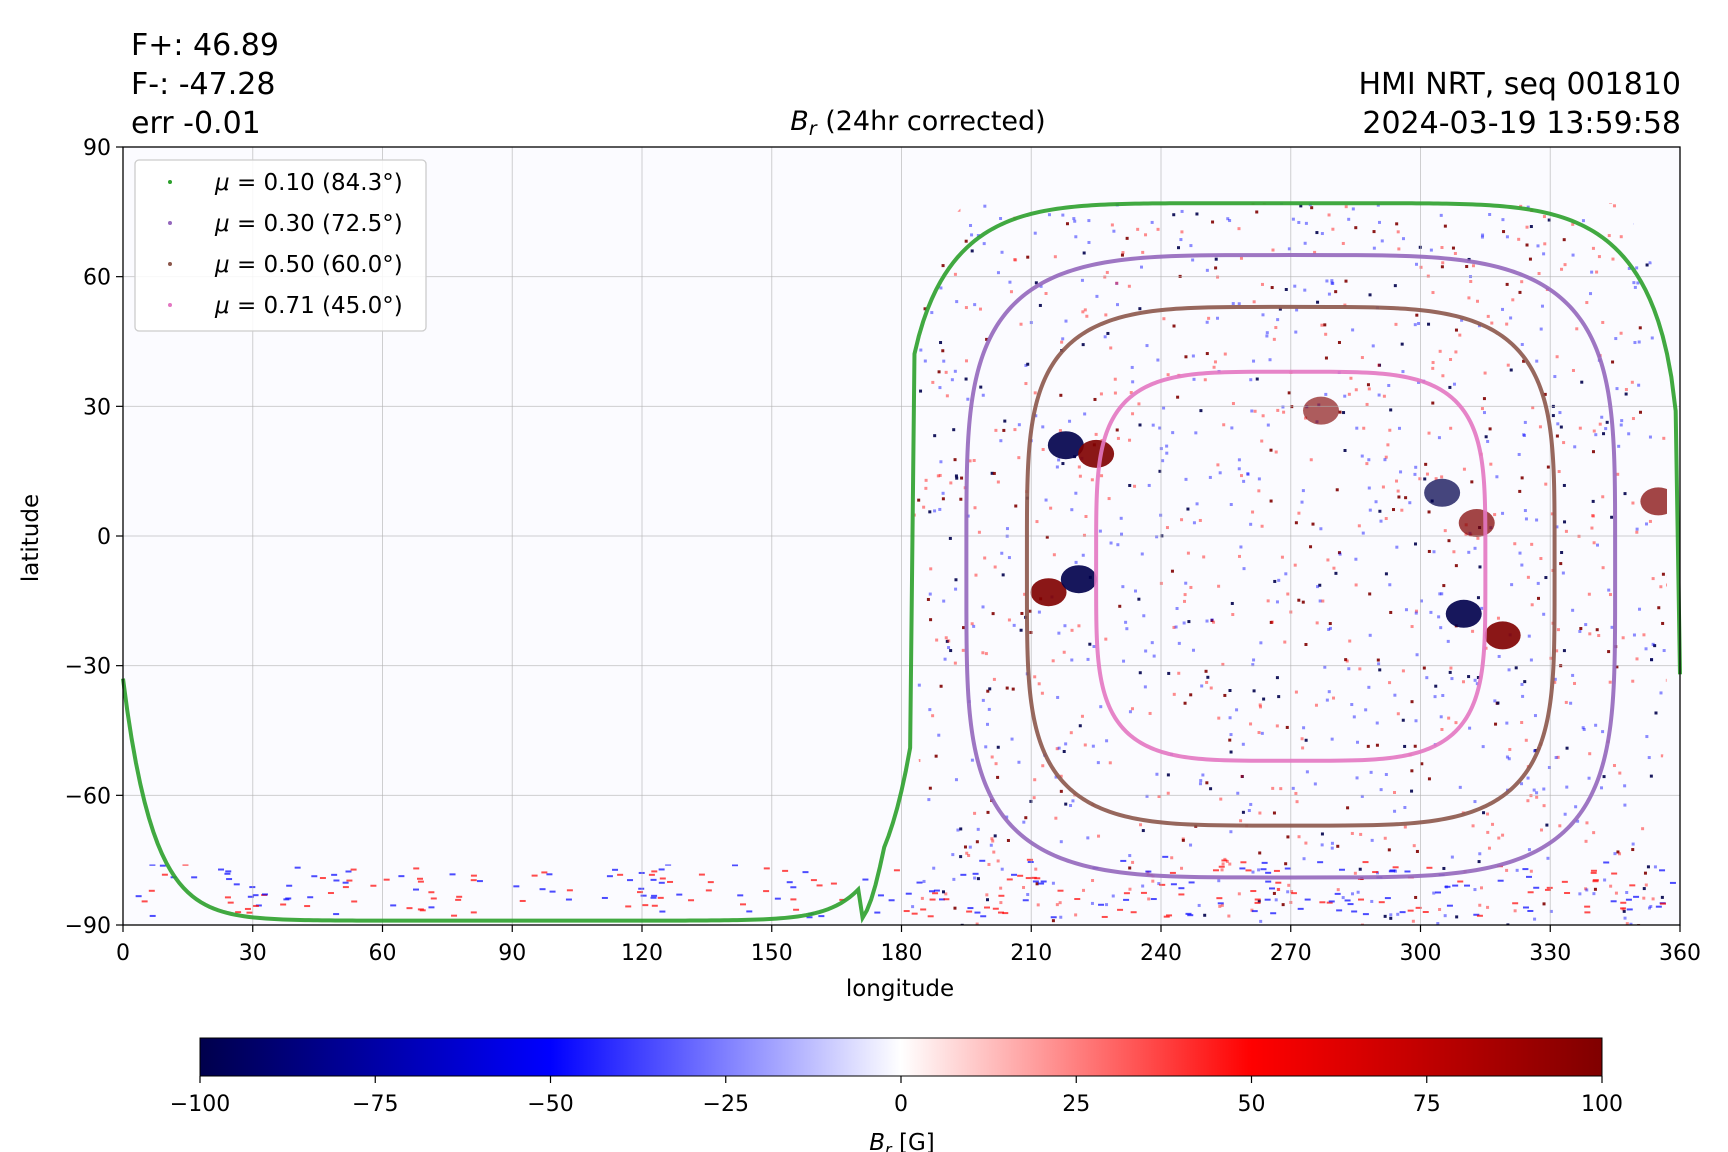 The image size is (1728, 1152). What do you see at coordinates (642, 953) in the screenshot?
I see `x-tick-label: 120` at bounding box center [642, 953].